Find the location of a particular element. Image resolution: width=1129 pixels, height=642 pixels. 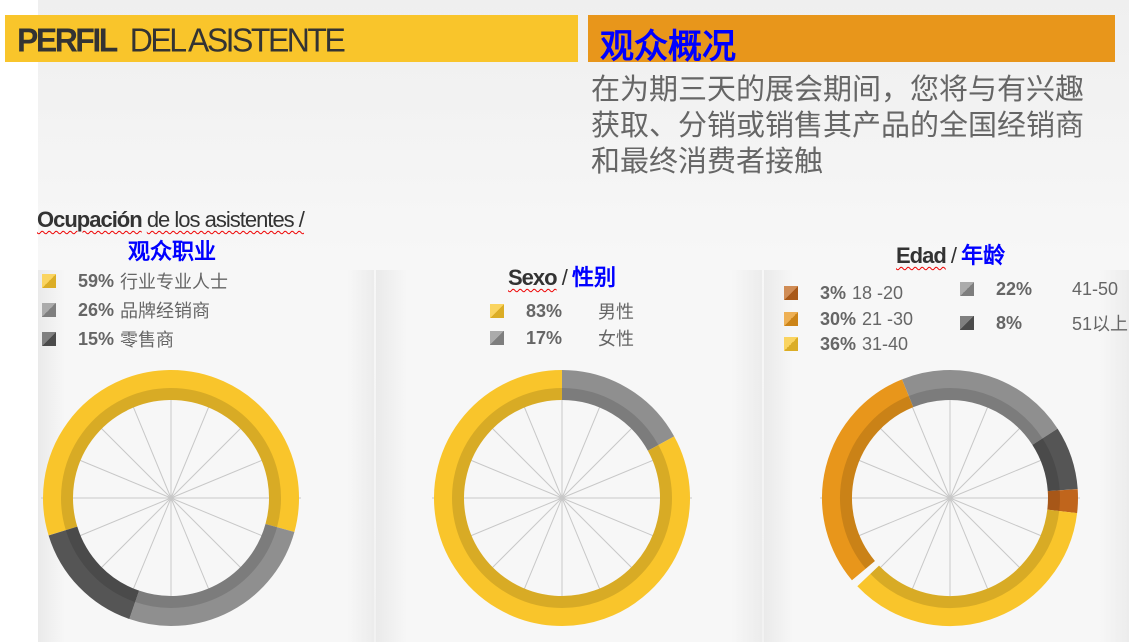

chart-title-occupation: Ocupación de los asistentes / is located at coordinates (171, 220).